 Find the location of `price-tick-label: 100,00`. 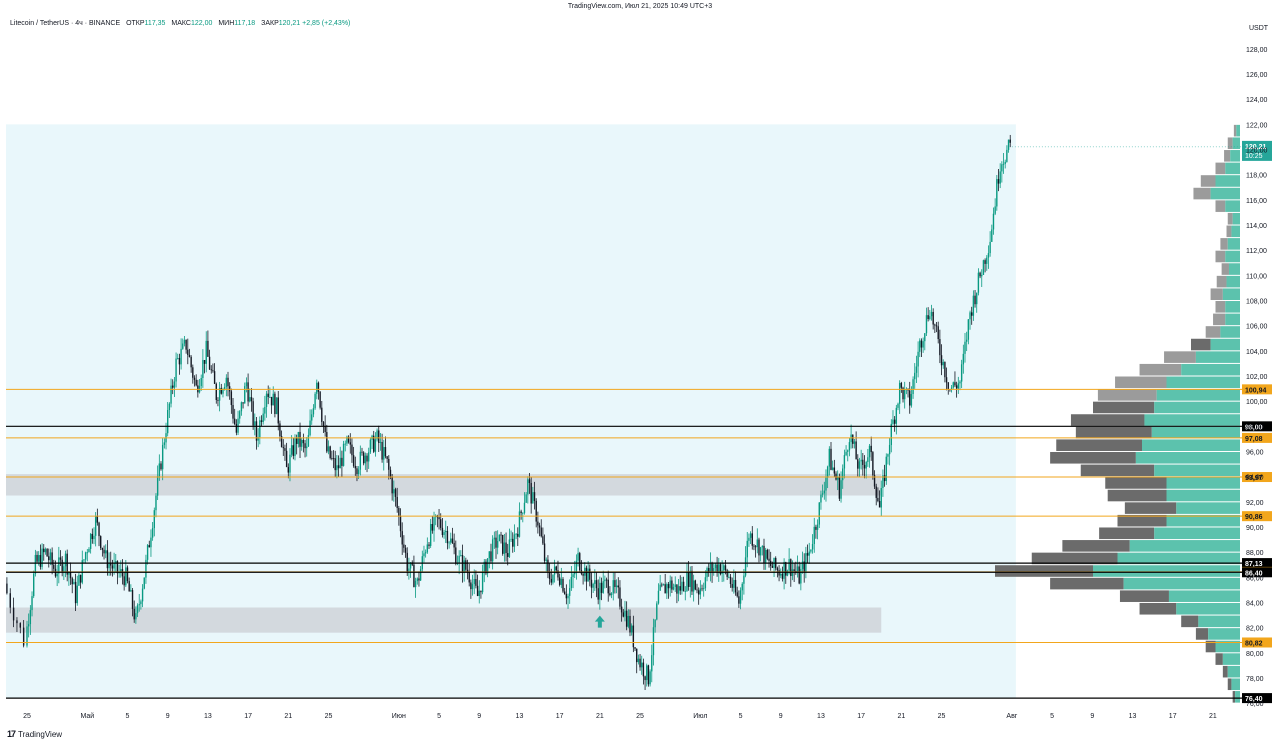

price-tick-label: 100,00 is located at coordinates (1257, 402).